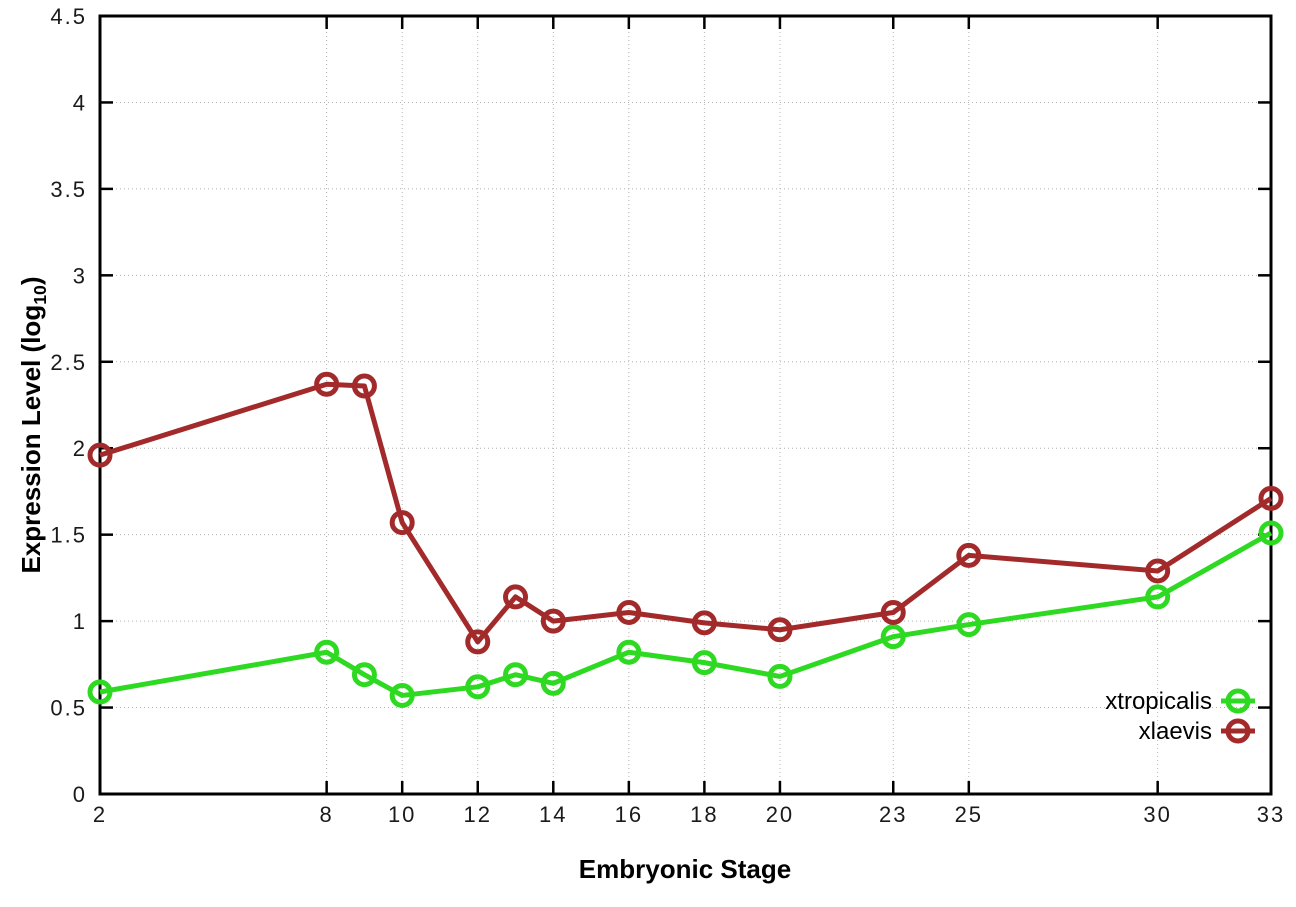 The width and height of the screenshot is (1296, 907). What do you see at coordinates (68, 189) in the screenshot?
I see `y-tick-label: 3.5` at bounding box center [68, 189].